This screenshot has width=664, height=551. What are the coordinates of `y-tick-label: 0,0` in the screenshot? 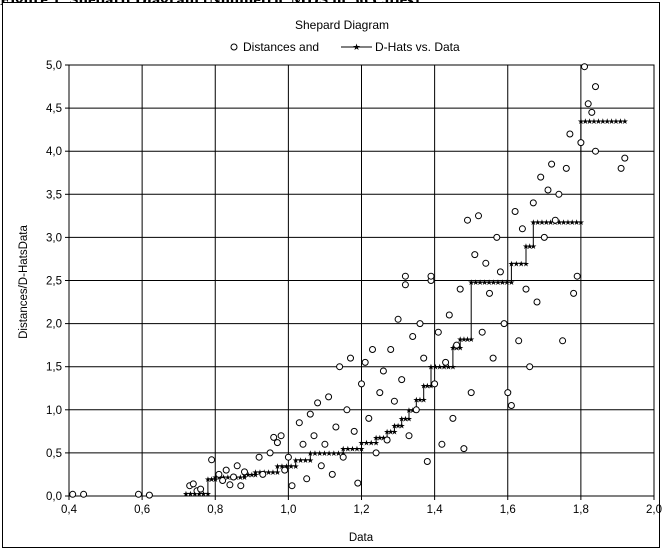 It's located at (54, 497).